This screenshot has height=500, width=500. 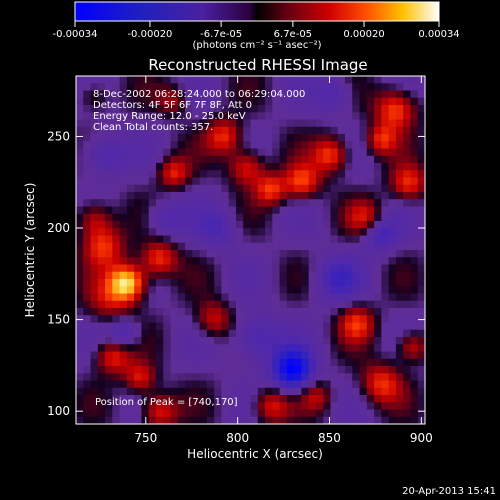 What do you see at coordinates (153, 127) in the screenshot?
I see `info-clean-counts: Clean Total counts: 357.` at bounding box center [153, 127].